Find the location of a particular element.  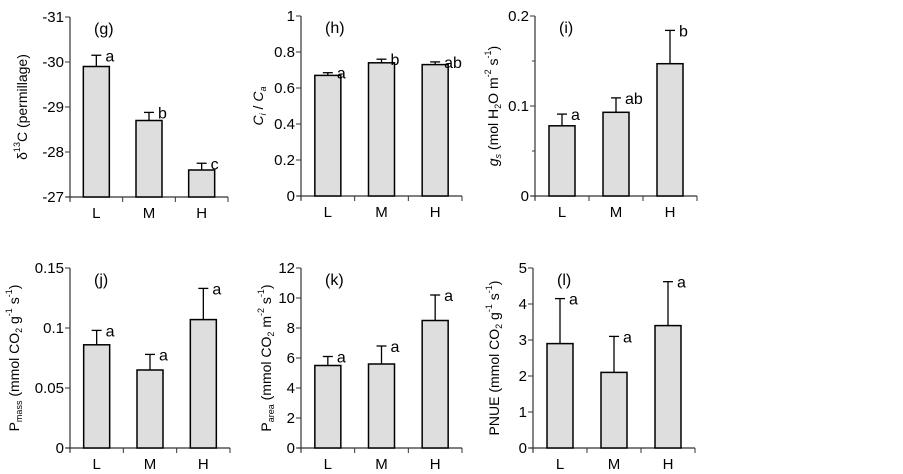

panel-label: (i) is located at coordinates (566, 28).